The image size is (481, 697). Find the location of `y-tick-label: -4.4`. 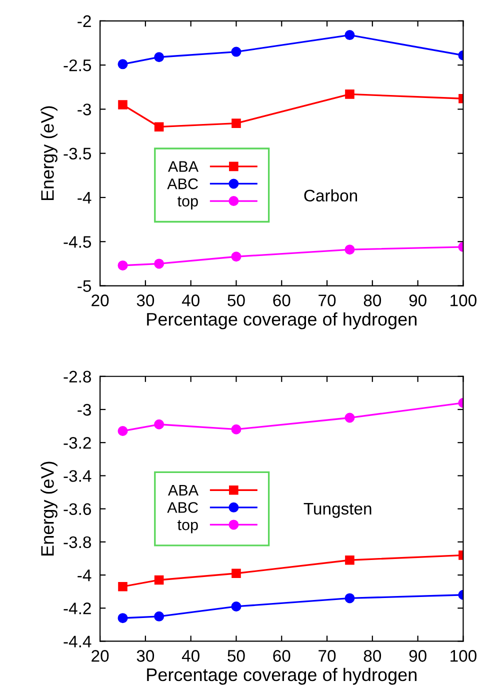

y-tick-label: -4.4 is located at coordinates (78, 642).